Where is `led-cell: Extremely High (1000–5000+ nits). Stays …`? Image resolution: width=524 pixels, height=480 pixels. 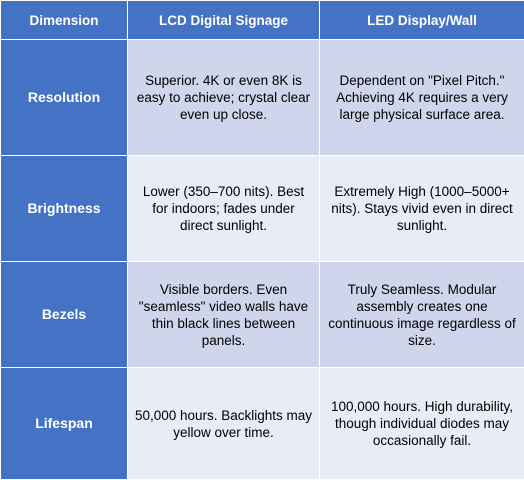
led-cell: Extremely High (1000–5000+ nits). Stays … is located at coordinates (422, 209).